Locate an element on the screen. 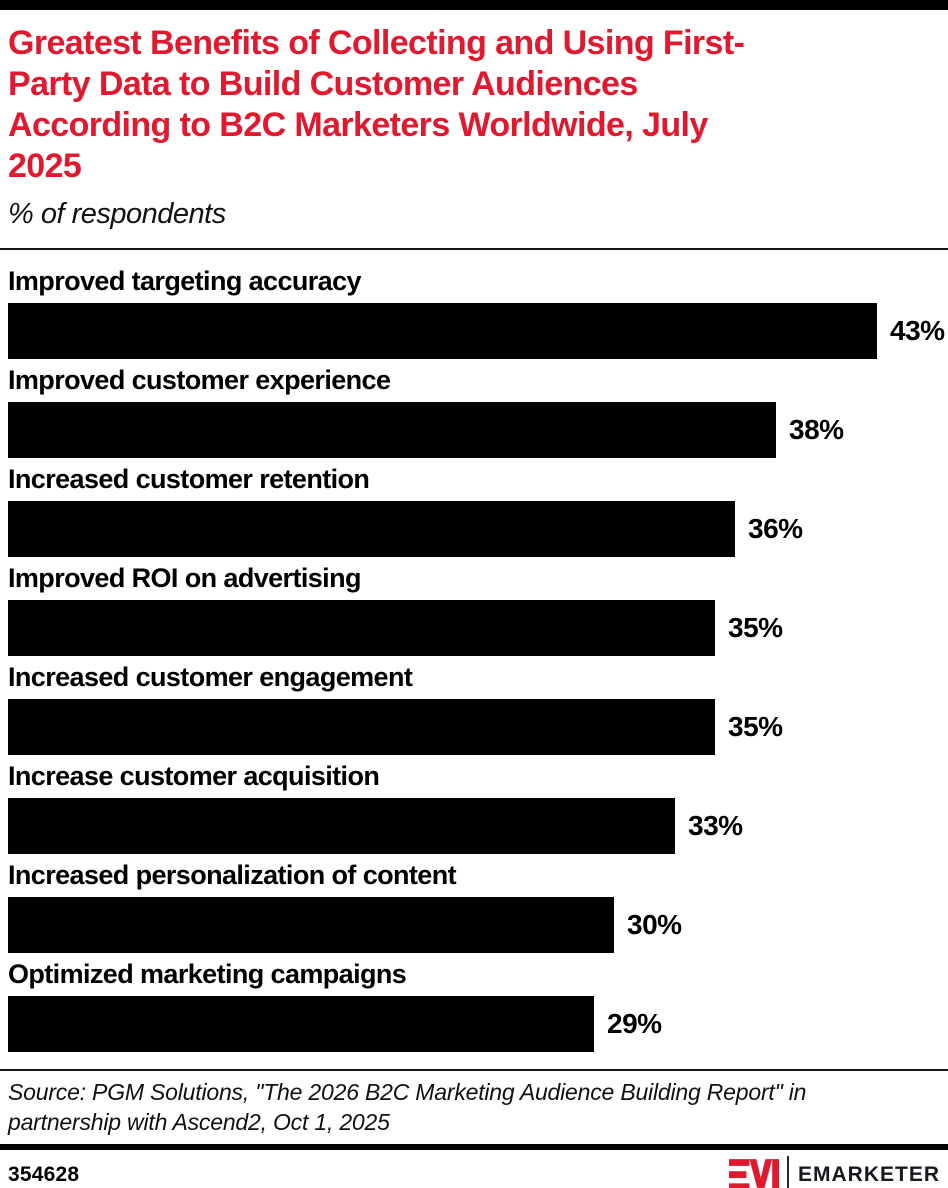 The height and width of the screenshot is (1188, 948). header-divider is located at coordinates (474, 249).